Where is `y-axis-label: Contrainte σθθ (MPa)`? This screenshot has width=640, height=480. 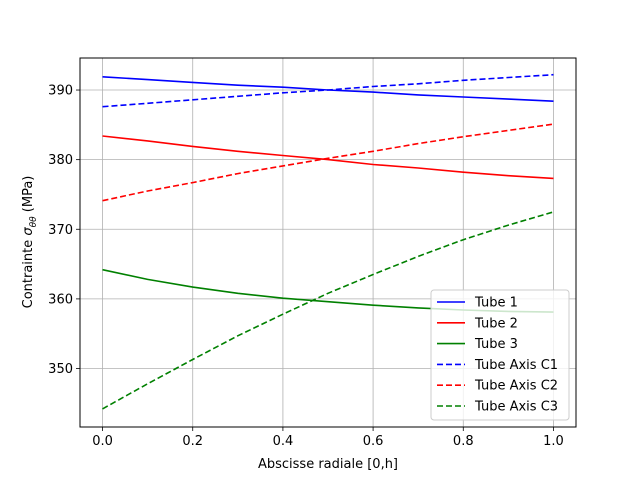
y-axis-label: Contrainte σθθ (MPa) is located at coordinates (30, 242).